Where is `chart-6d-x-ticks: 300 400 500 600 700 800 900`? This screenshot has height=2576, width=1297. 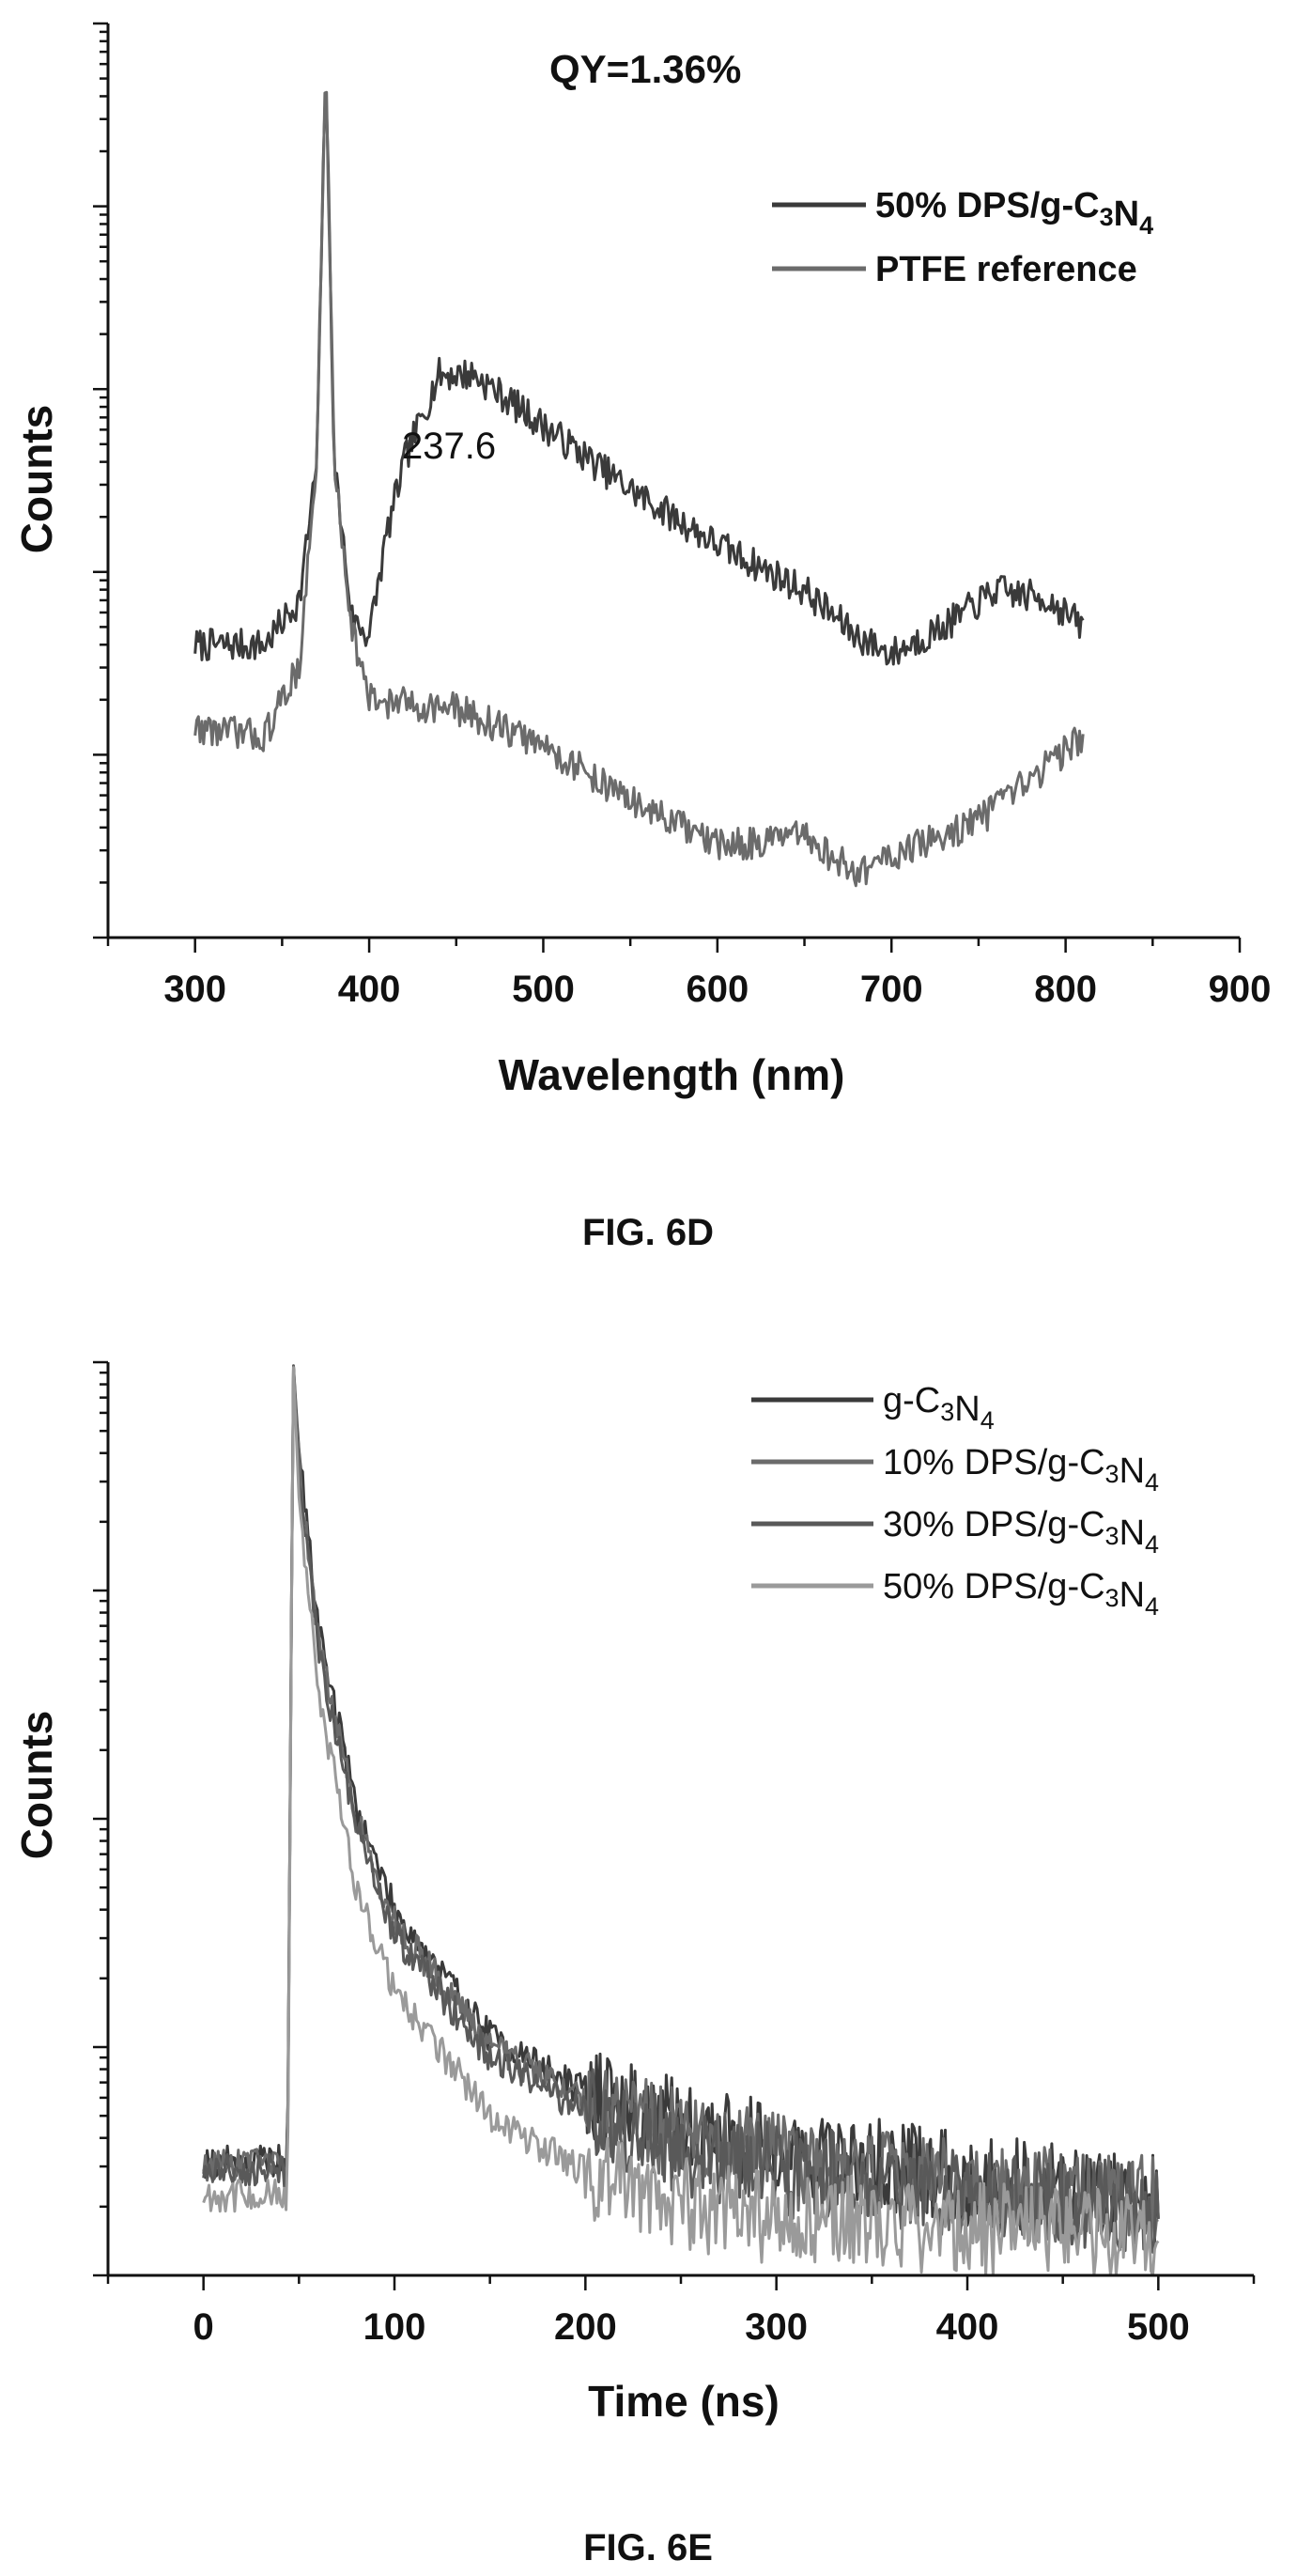
chart-6d-x-ticks: 300 400 500 600 700 800 900 is located at coordinates (689, 974).